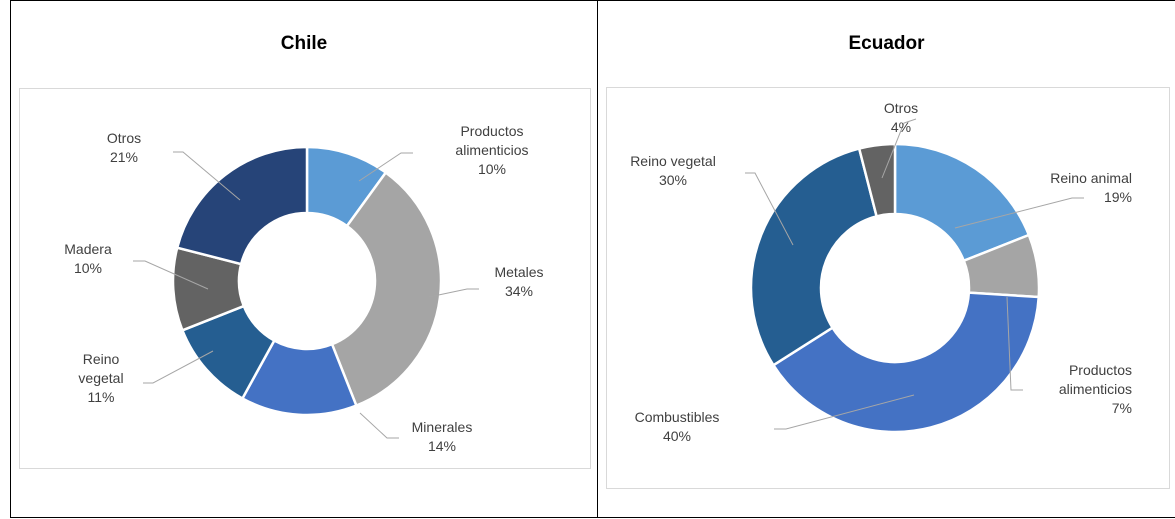  Describe the element at coordinates (1019, 213) in the screenshot. I see `ecuador-leader-line-reino-animal` at that location.